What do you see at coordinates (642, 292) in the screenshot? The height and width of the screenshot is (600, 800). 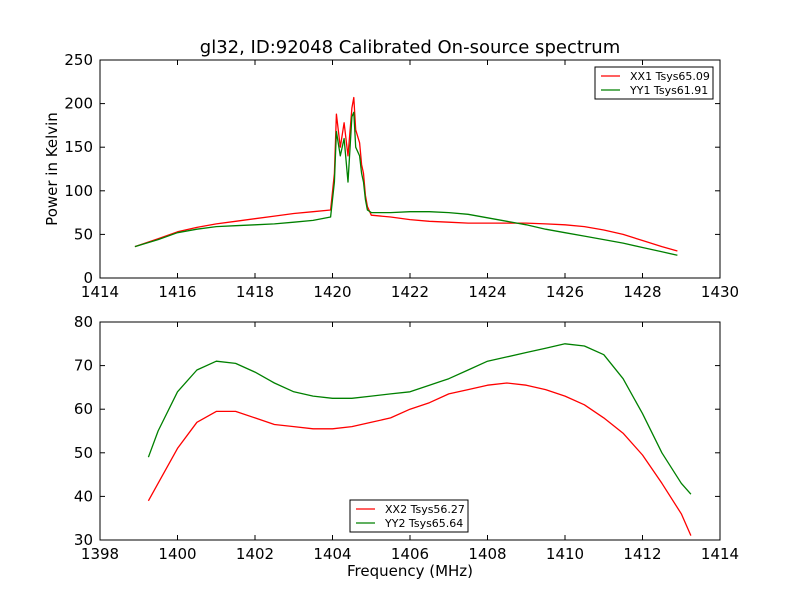 I see `x-tick-label: 1428` at bounding box center [642, 292].